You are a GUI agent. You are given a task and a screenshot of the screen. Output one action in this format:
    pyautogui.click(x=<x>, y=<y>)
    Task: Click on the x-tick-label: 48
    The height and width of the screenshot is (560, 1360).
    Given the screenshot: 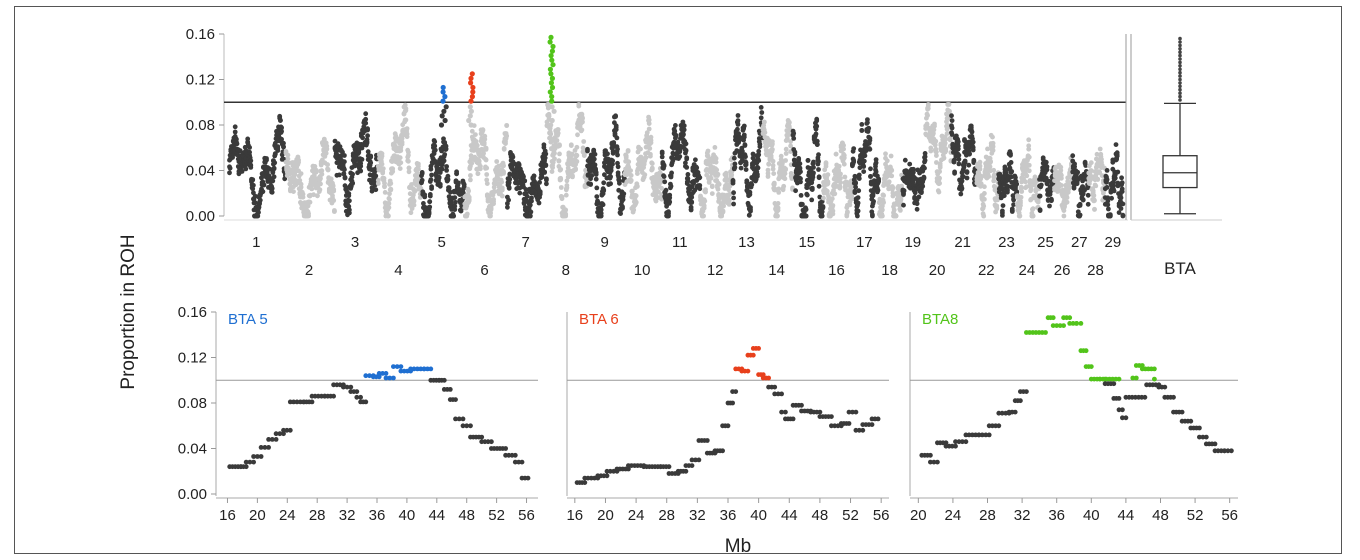 What is the action you would take?
    pyautogui.click(x=466, y=515)
    